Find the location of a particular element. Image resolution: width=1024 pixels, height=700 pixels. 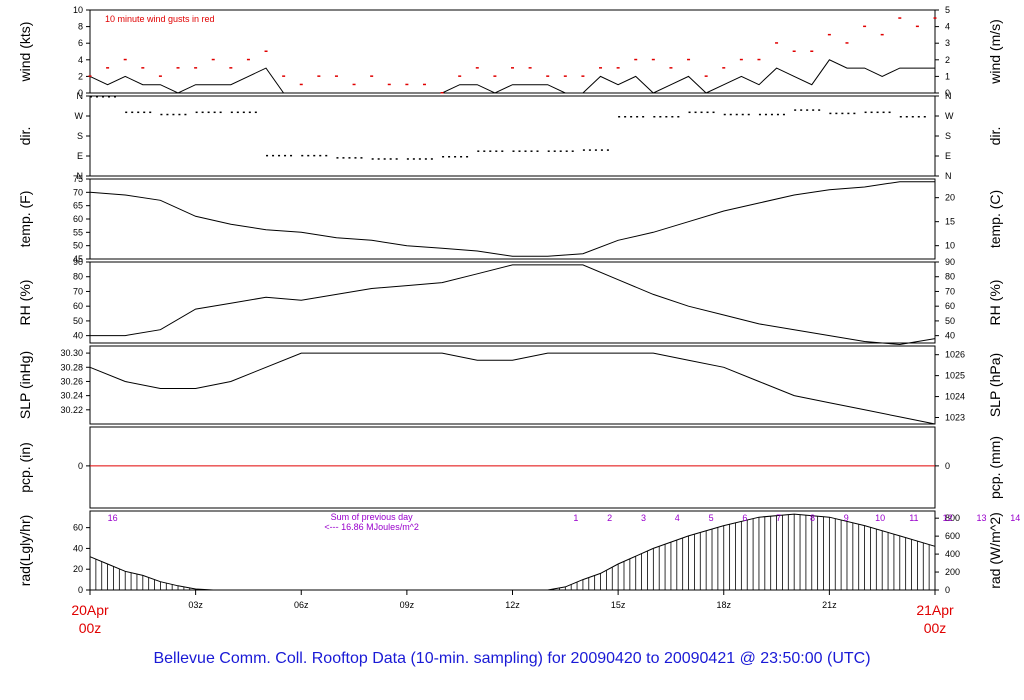

slp-ytick-label-right: 1024 is located at coordinates (955, 397).